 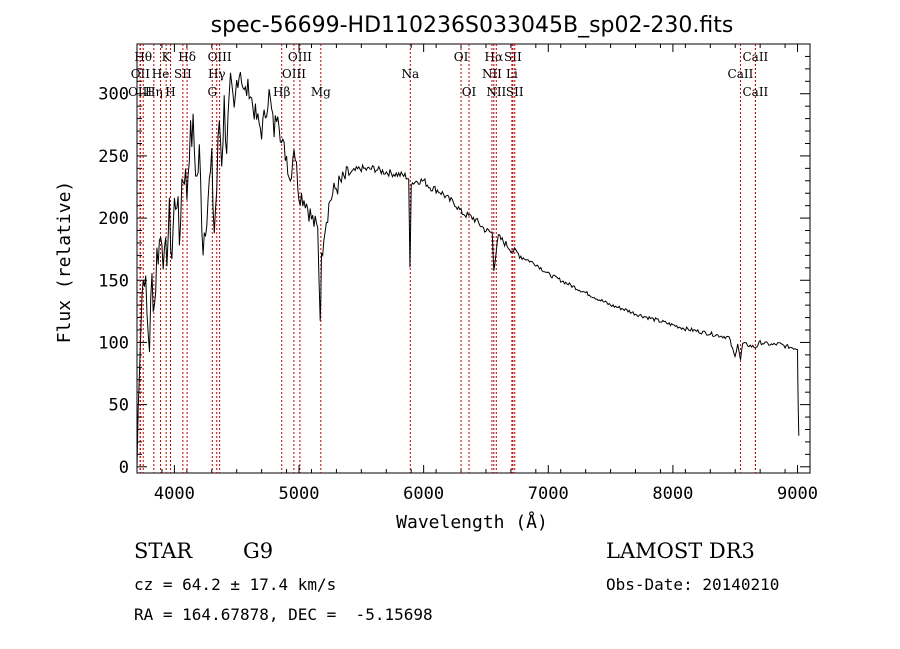 What do you see at coordinates (124, 468) in the screenshot?
I see `y-tick-label: 0` at bounding box center [124, 468].